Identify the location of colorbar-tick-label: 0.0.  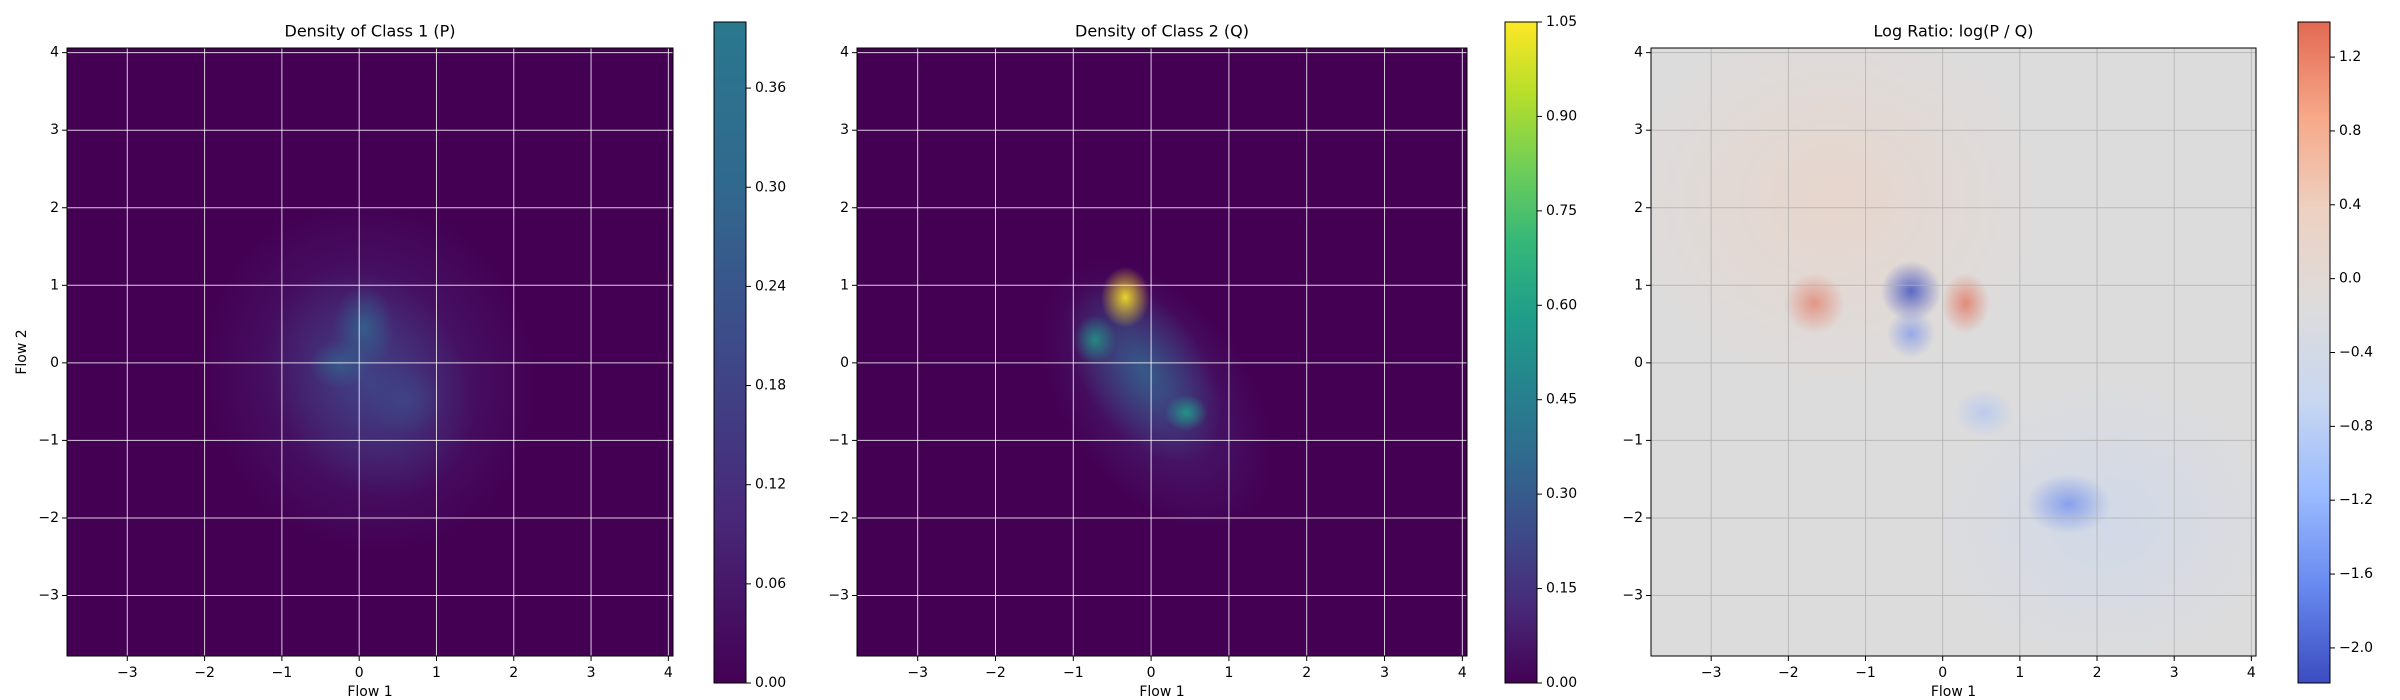
(2350, 279).